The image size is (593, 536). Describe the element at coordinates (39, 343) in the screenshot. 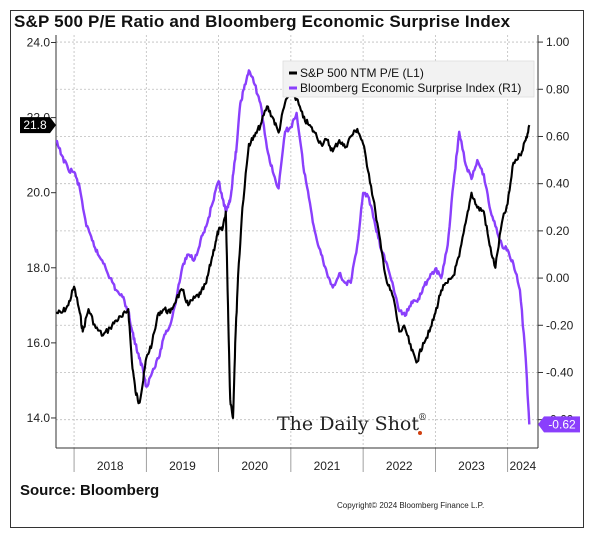

I see `tick-label-left: 16.0` at that location.